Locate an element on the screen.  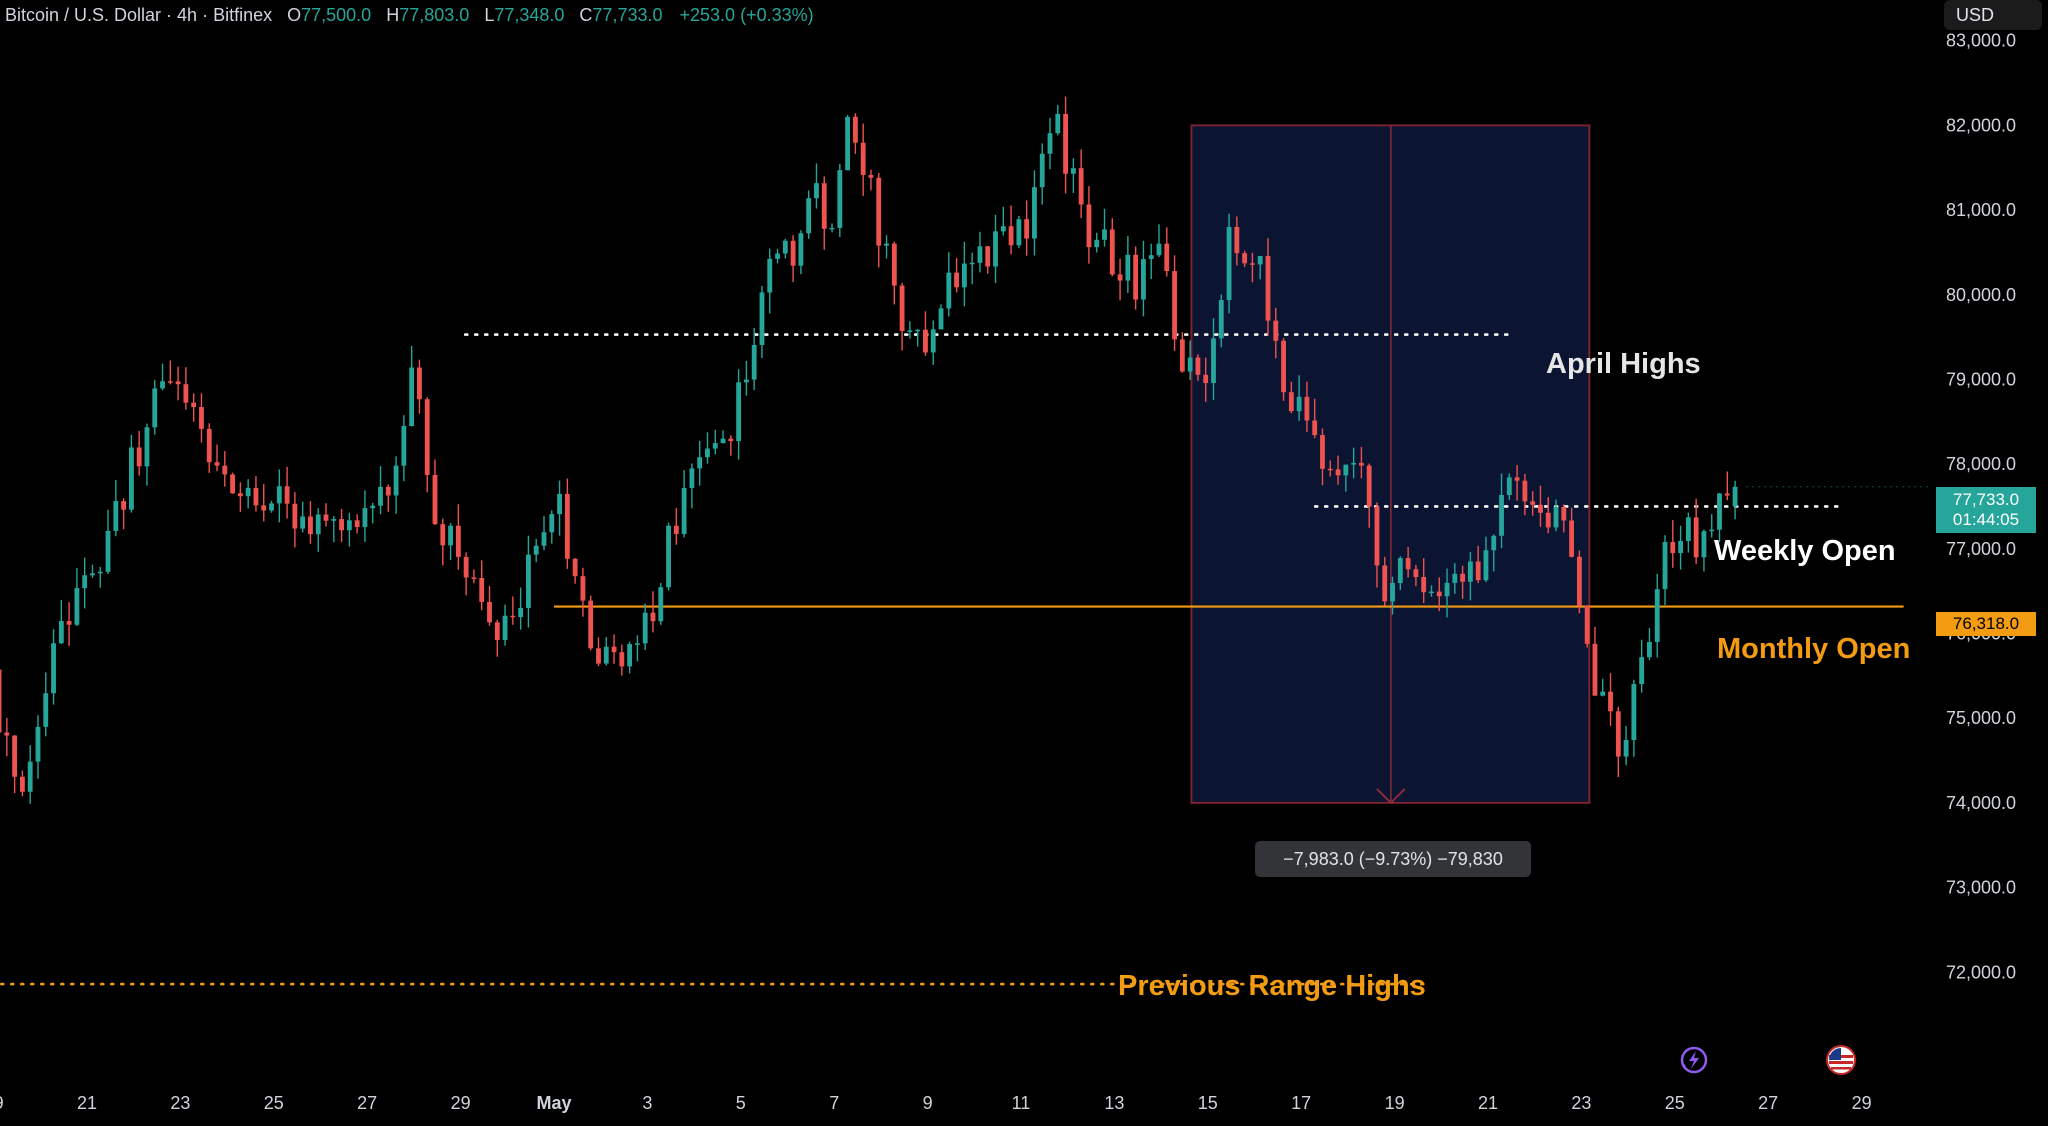
measure-label: −7,983.0 (−9.73%) −79,830 is located at coordinates (1393, 859).